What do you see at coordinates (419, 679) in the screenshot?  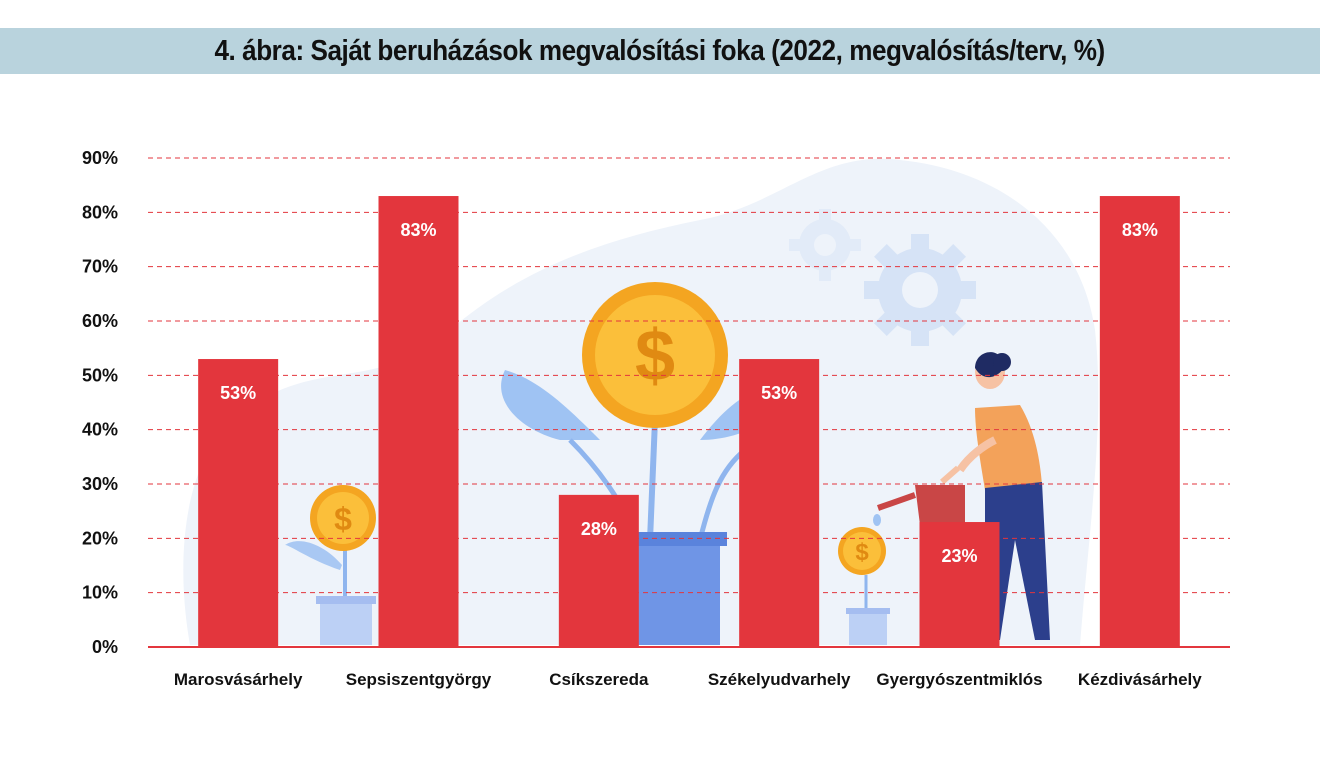 I see `x-category-label: Sepsiszentgyörgy` at bounding box center [419, 679].